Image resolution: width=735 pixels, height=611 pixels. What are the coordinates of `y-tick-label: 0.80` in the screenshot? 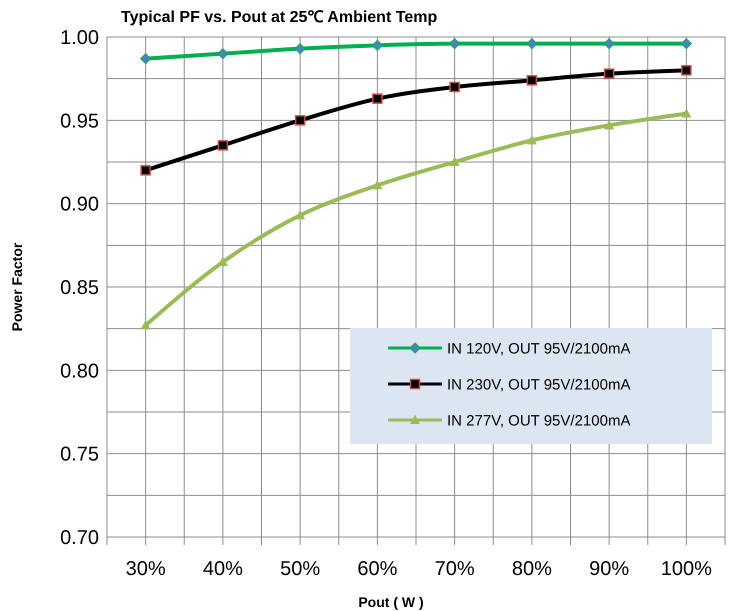 It's located at (79, 371).